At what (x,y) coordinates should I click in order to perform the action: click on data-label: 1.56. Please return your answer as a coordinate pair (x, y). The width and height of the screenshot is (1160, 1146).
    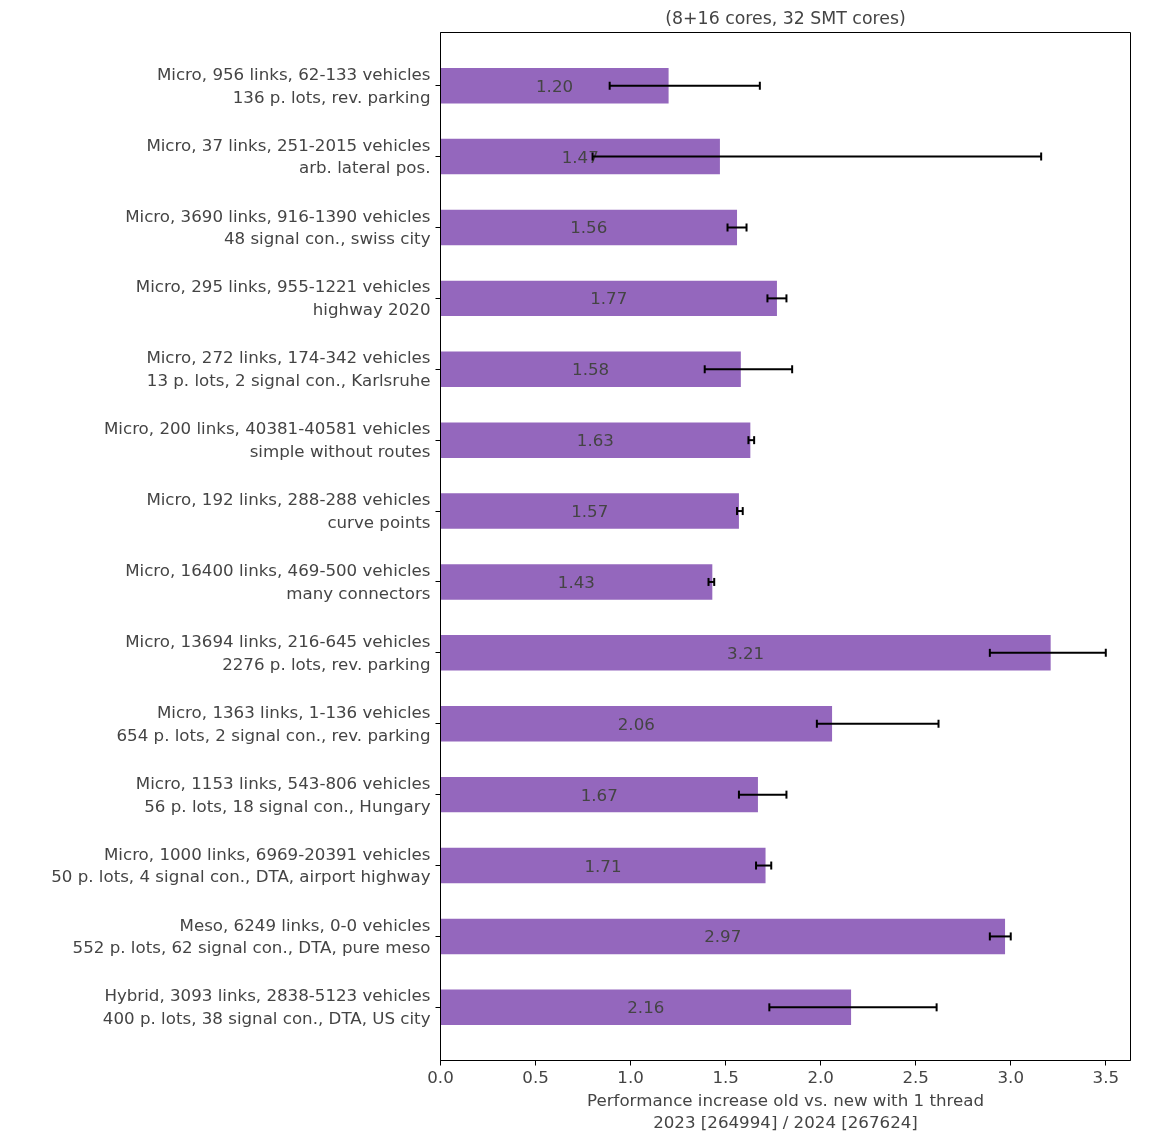
    Looking at the image, I should click on (589, 228).